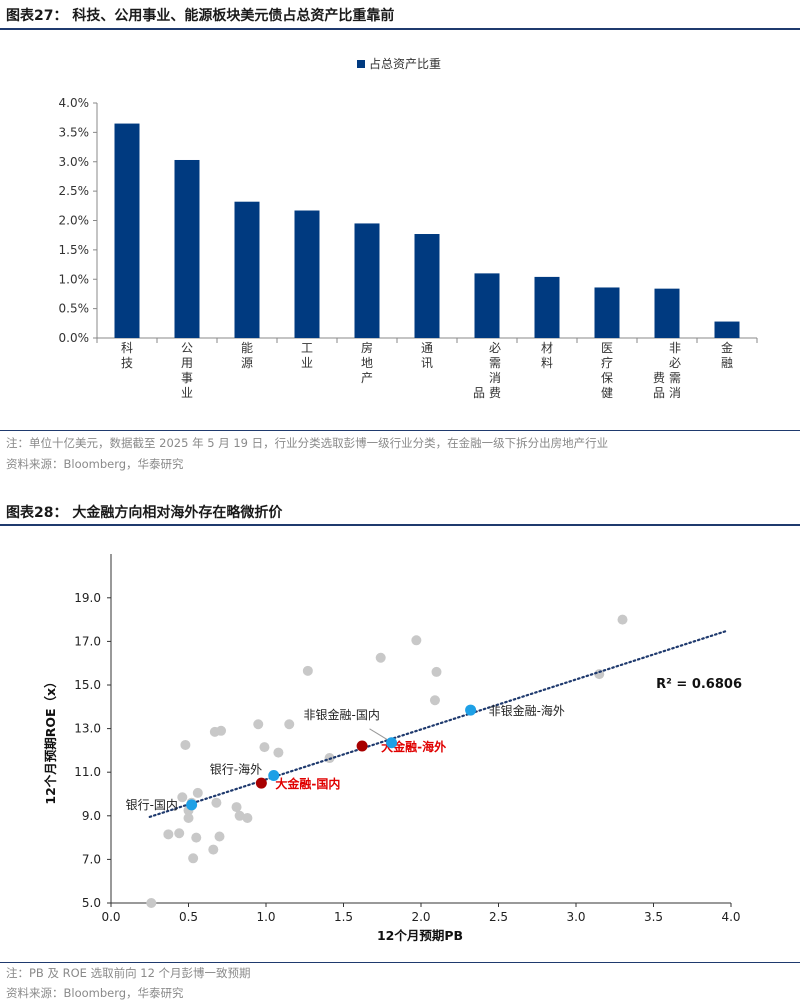 This screenshot has width=800, height=1006. I want to click on bar-y-tick-label: 2.5%, so click(74, 191).